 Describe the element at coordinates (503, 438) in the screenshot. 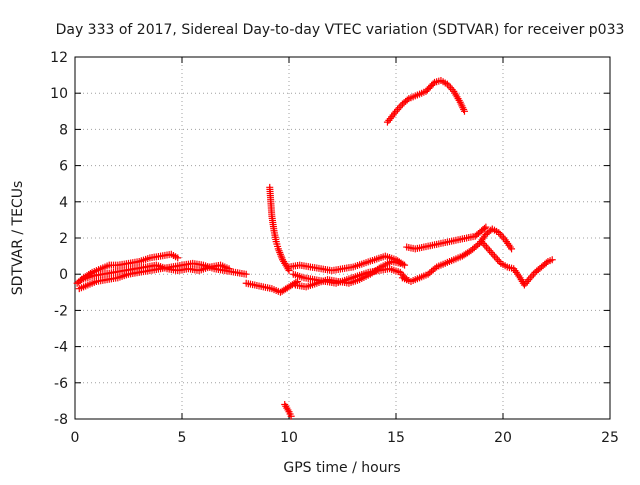

I see `x-tick-label: 20` at that location.